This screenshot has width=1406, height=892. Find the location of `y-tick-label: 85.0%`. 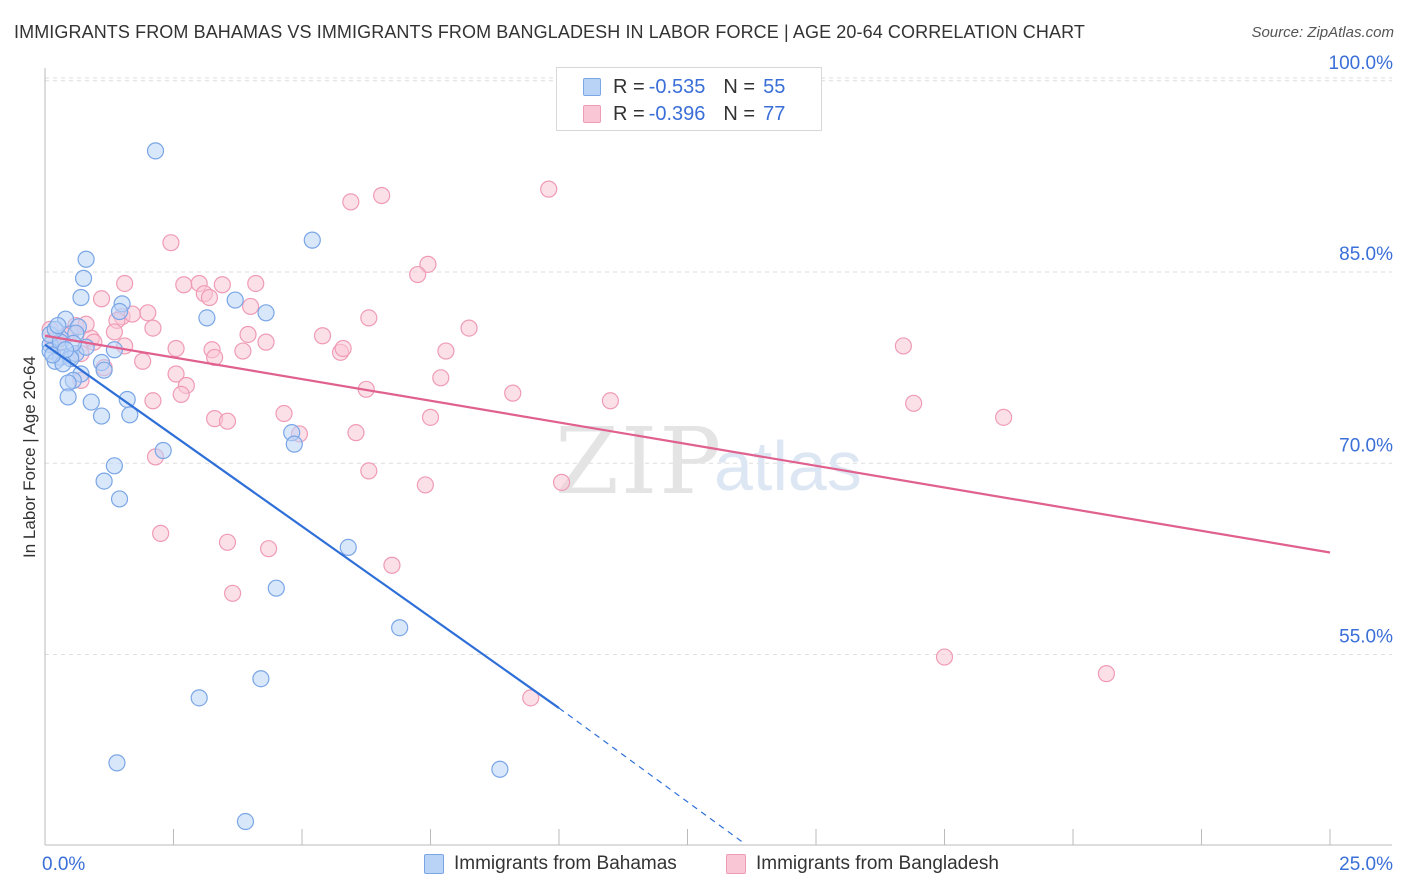

y-tick-label: 85.0% is located at coordinates (1366, 254).